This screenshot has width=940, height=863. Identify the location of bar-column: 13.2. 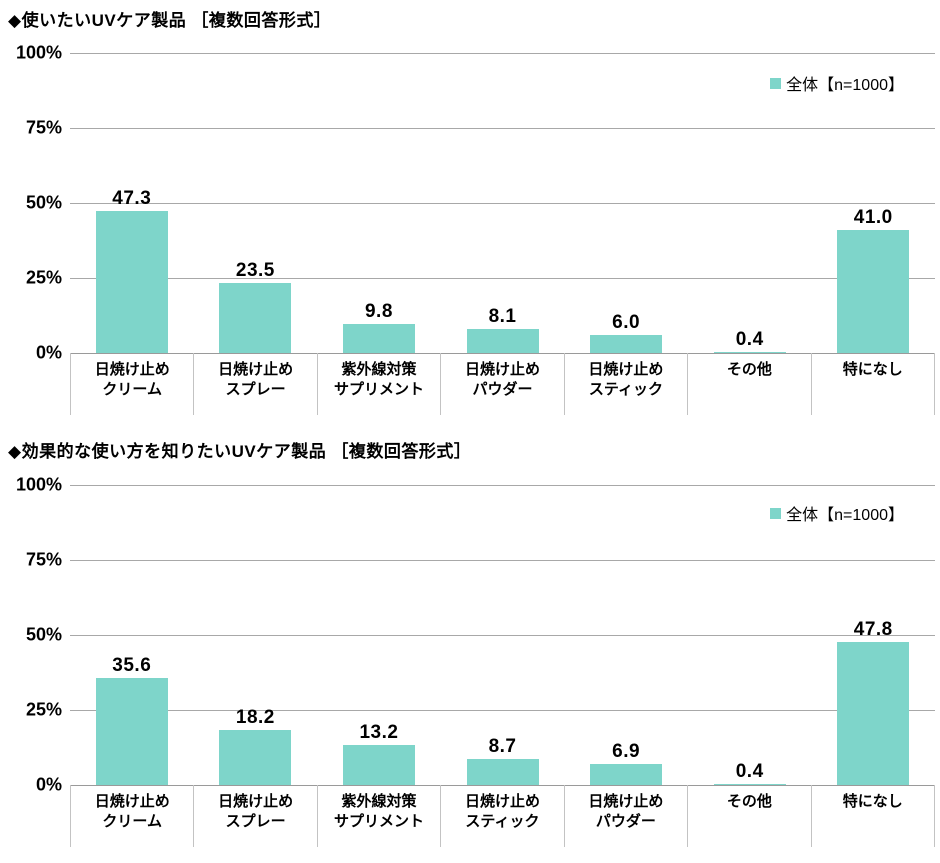
(379, 635).